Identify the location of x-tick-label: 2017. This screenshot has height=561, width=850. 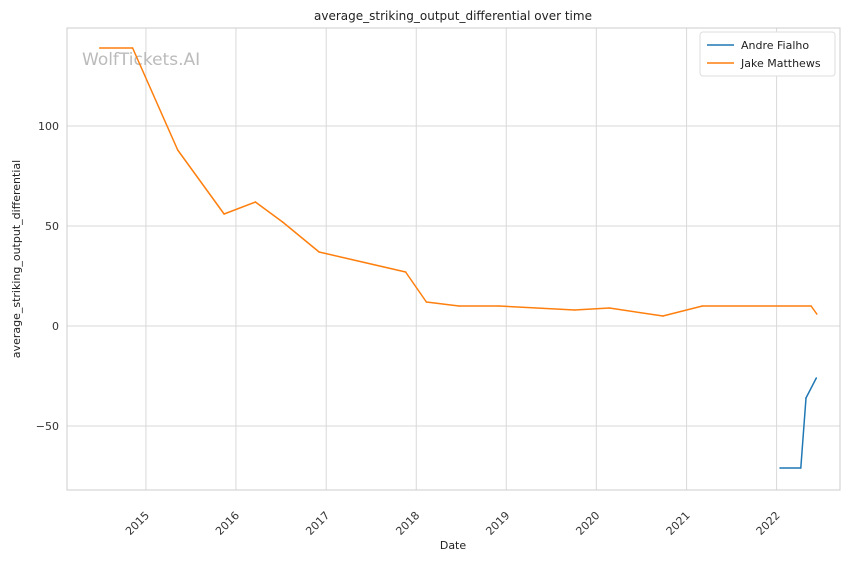
(317, 523).